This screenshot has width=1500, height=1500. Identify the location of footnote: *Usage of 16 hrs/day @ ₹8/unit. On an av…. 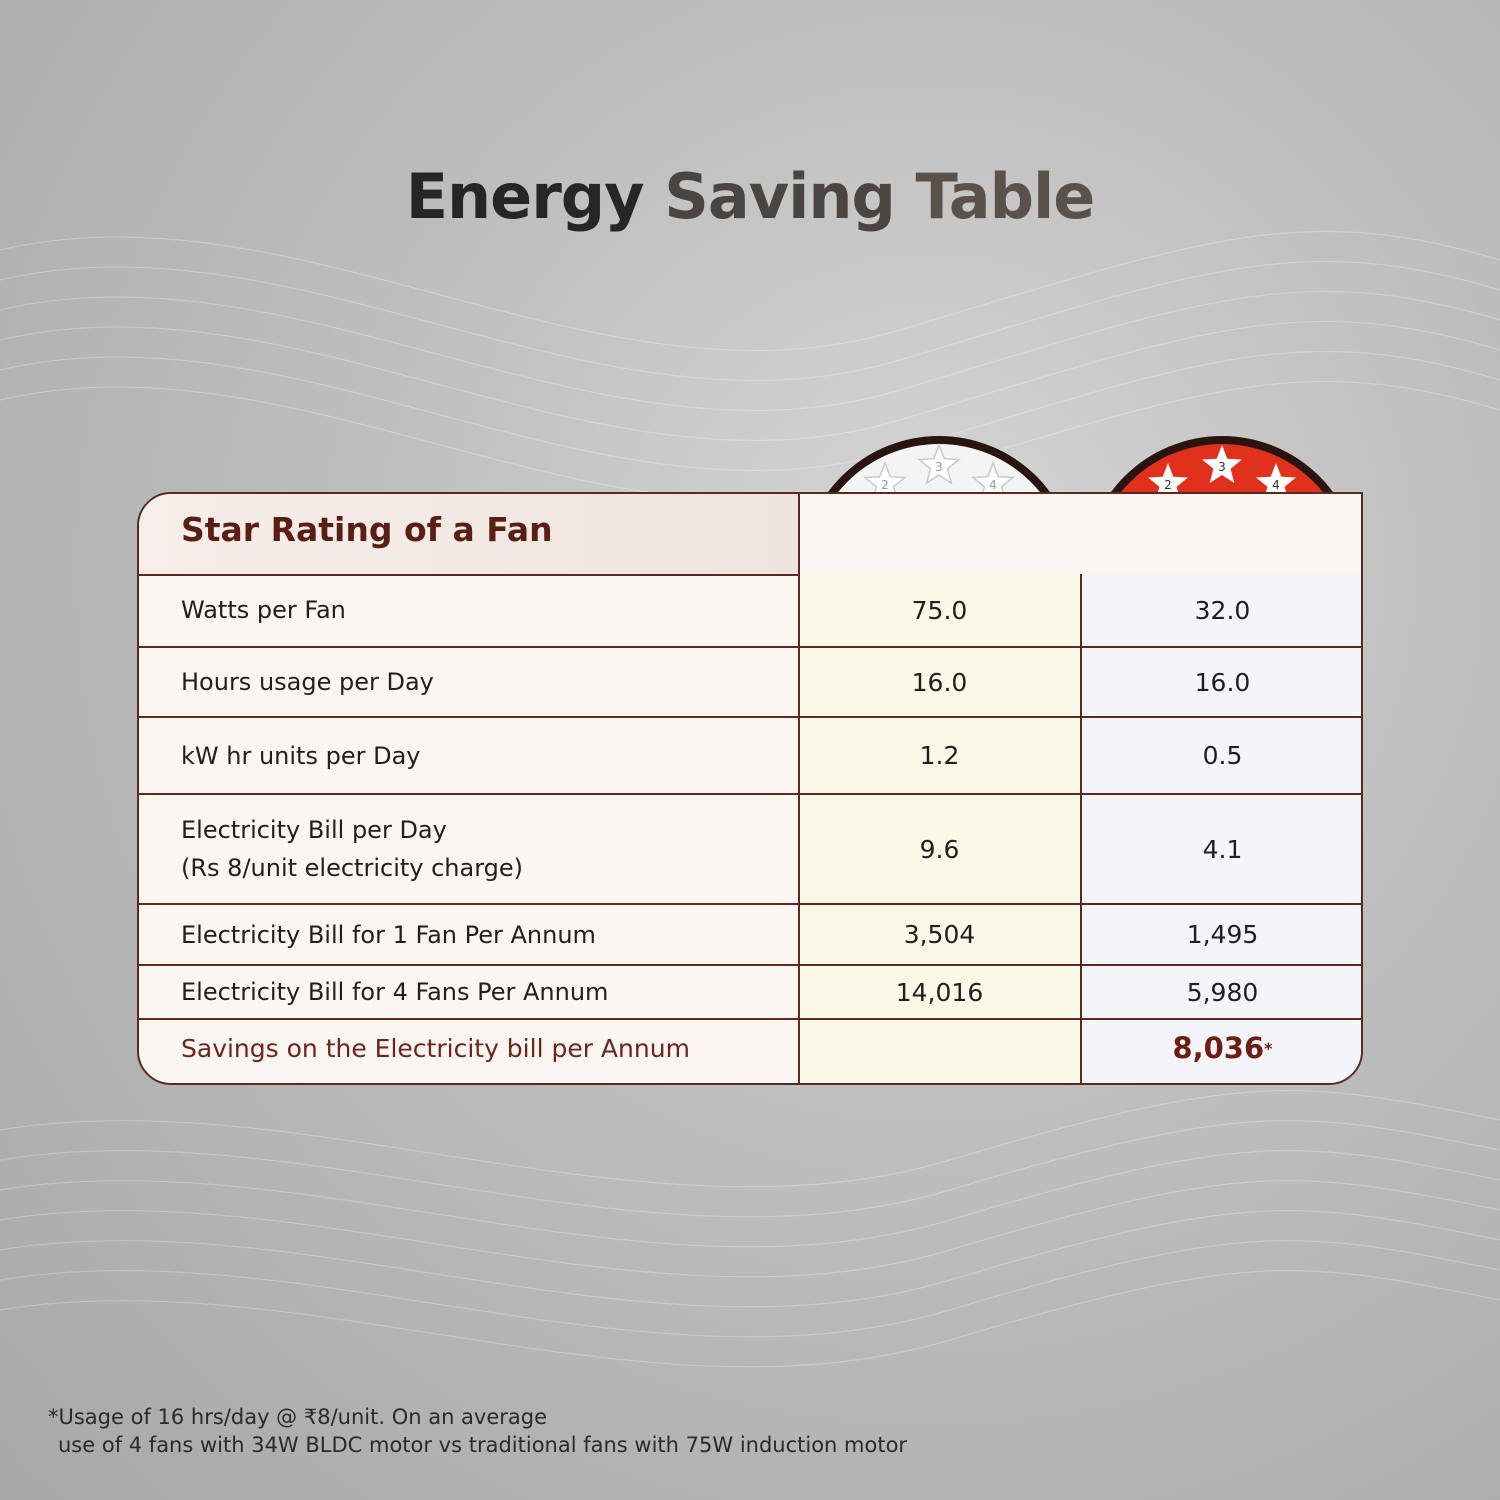
(477, 1431).